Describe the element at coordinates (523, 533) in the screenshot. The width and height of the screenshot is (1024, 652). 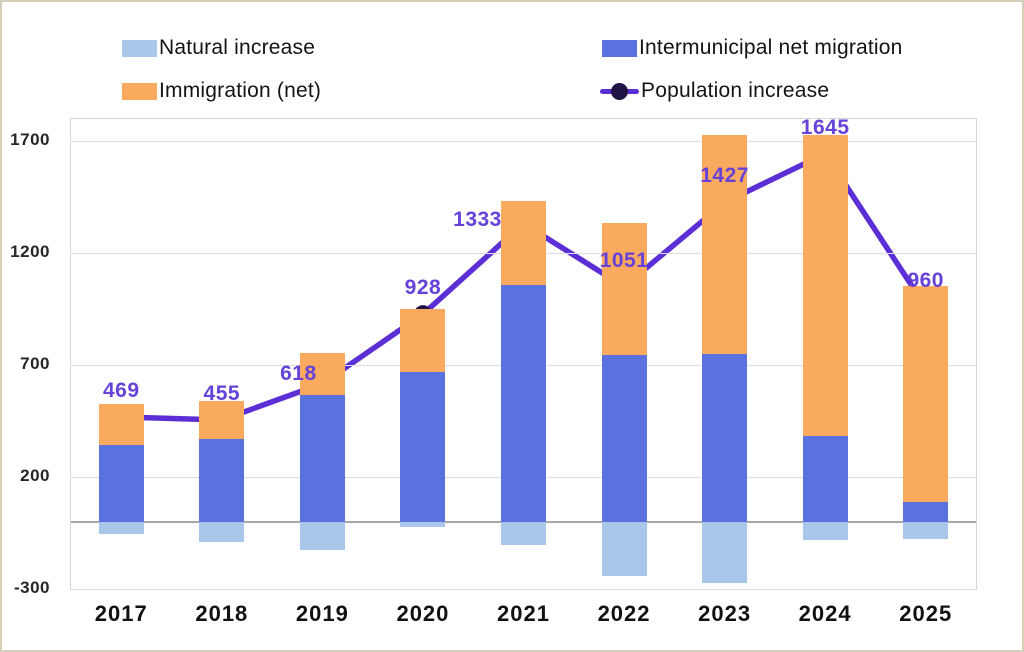
I see `bar-2021-natural-increase` at that location.